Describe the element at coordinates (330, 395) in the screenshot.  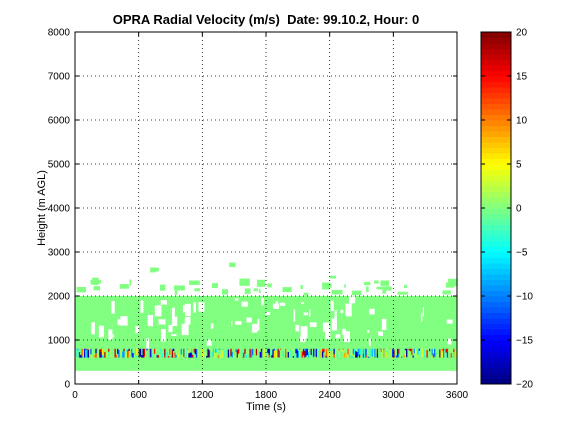
I see `x-tick-label: 2400` at that location.